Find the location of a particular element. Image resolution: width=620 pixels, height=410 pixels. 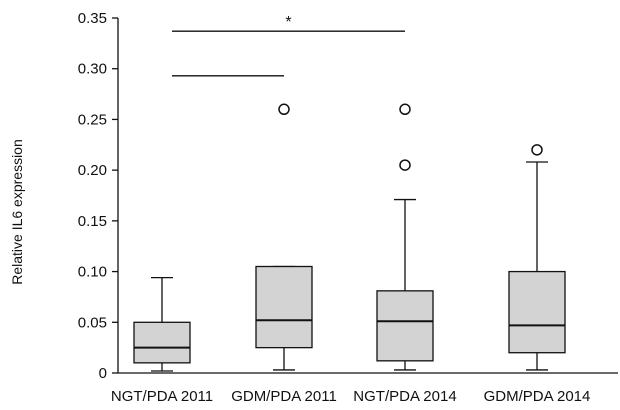

y-tick-label: 0.15 is located at coordinates (92, 221).